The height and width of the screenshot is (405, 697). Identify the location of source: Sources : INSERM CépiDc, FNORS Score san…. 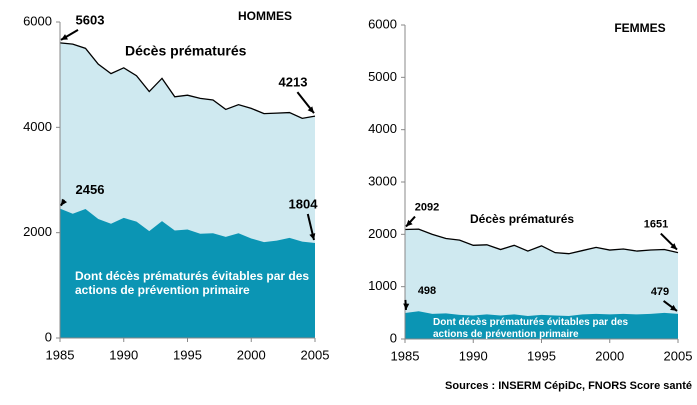
(568, 386).